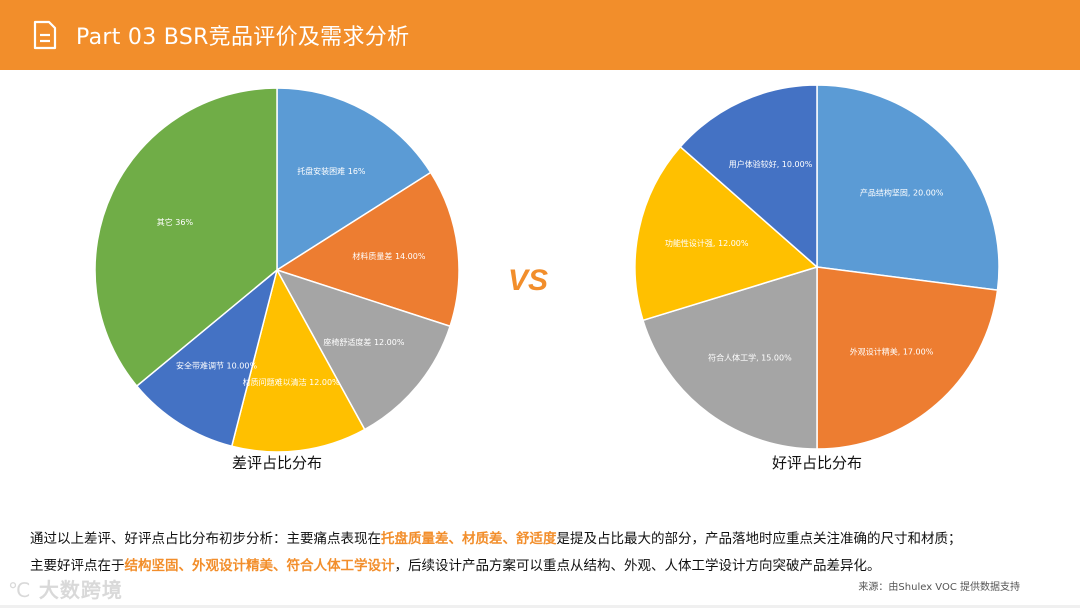 This screenshot has height=608, width=1080. I want to click on document-icon, so click(45, 35).